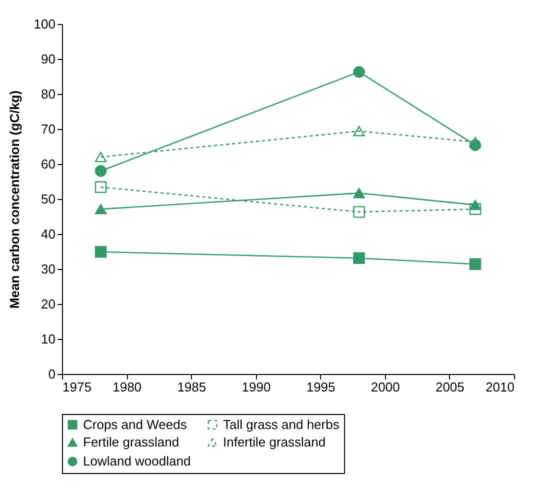  Describe the element at coordinates (77, 387) in the screenshot. I see `x-tick-label: 1975` at that location.